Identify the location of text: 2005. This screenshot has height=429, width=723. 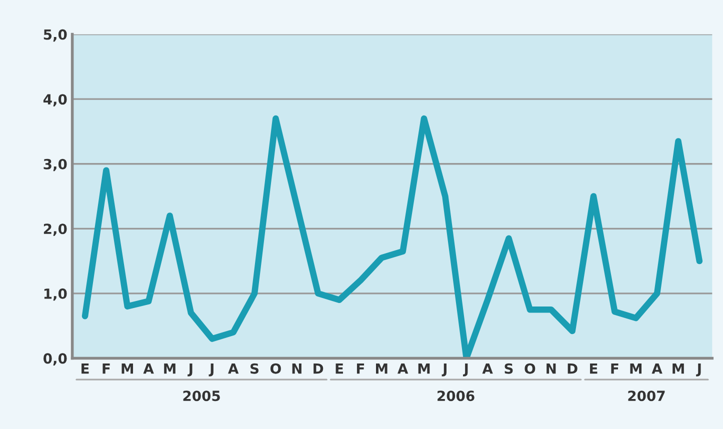
(201, 396).